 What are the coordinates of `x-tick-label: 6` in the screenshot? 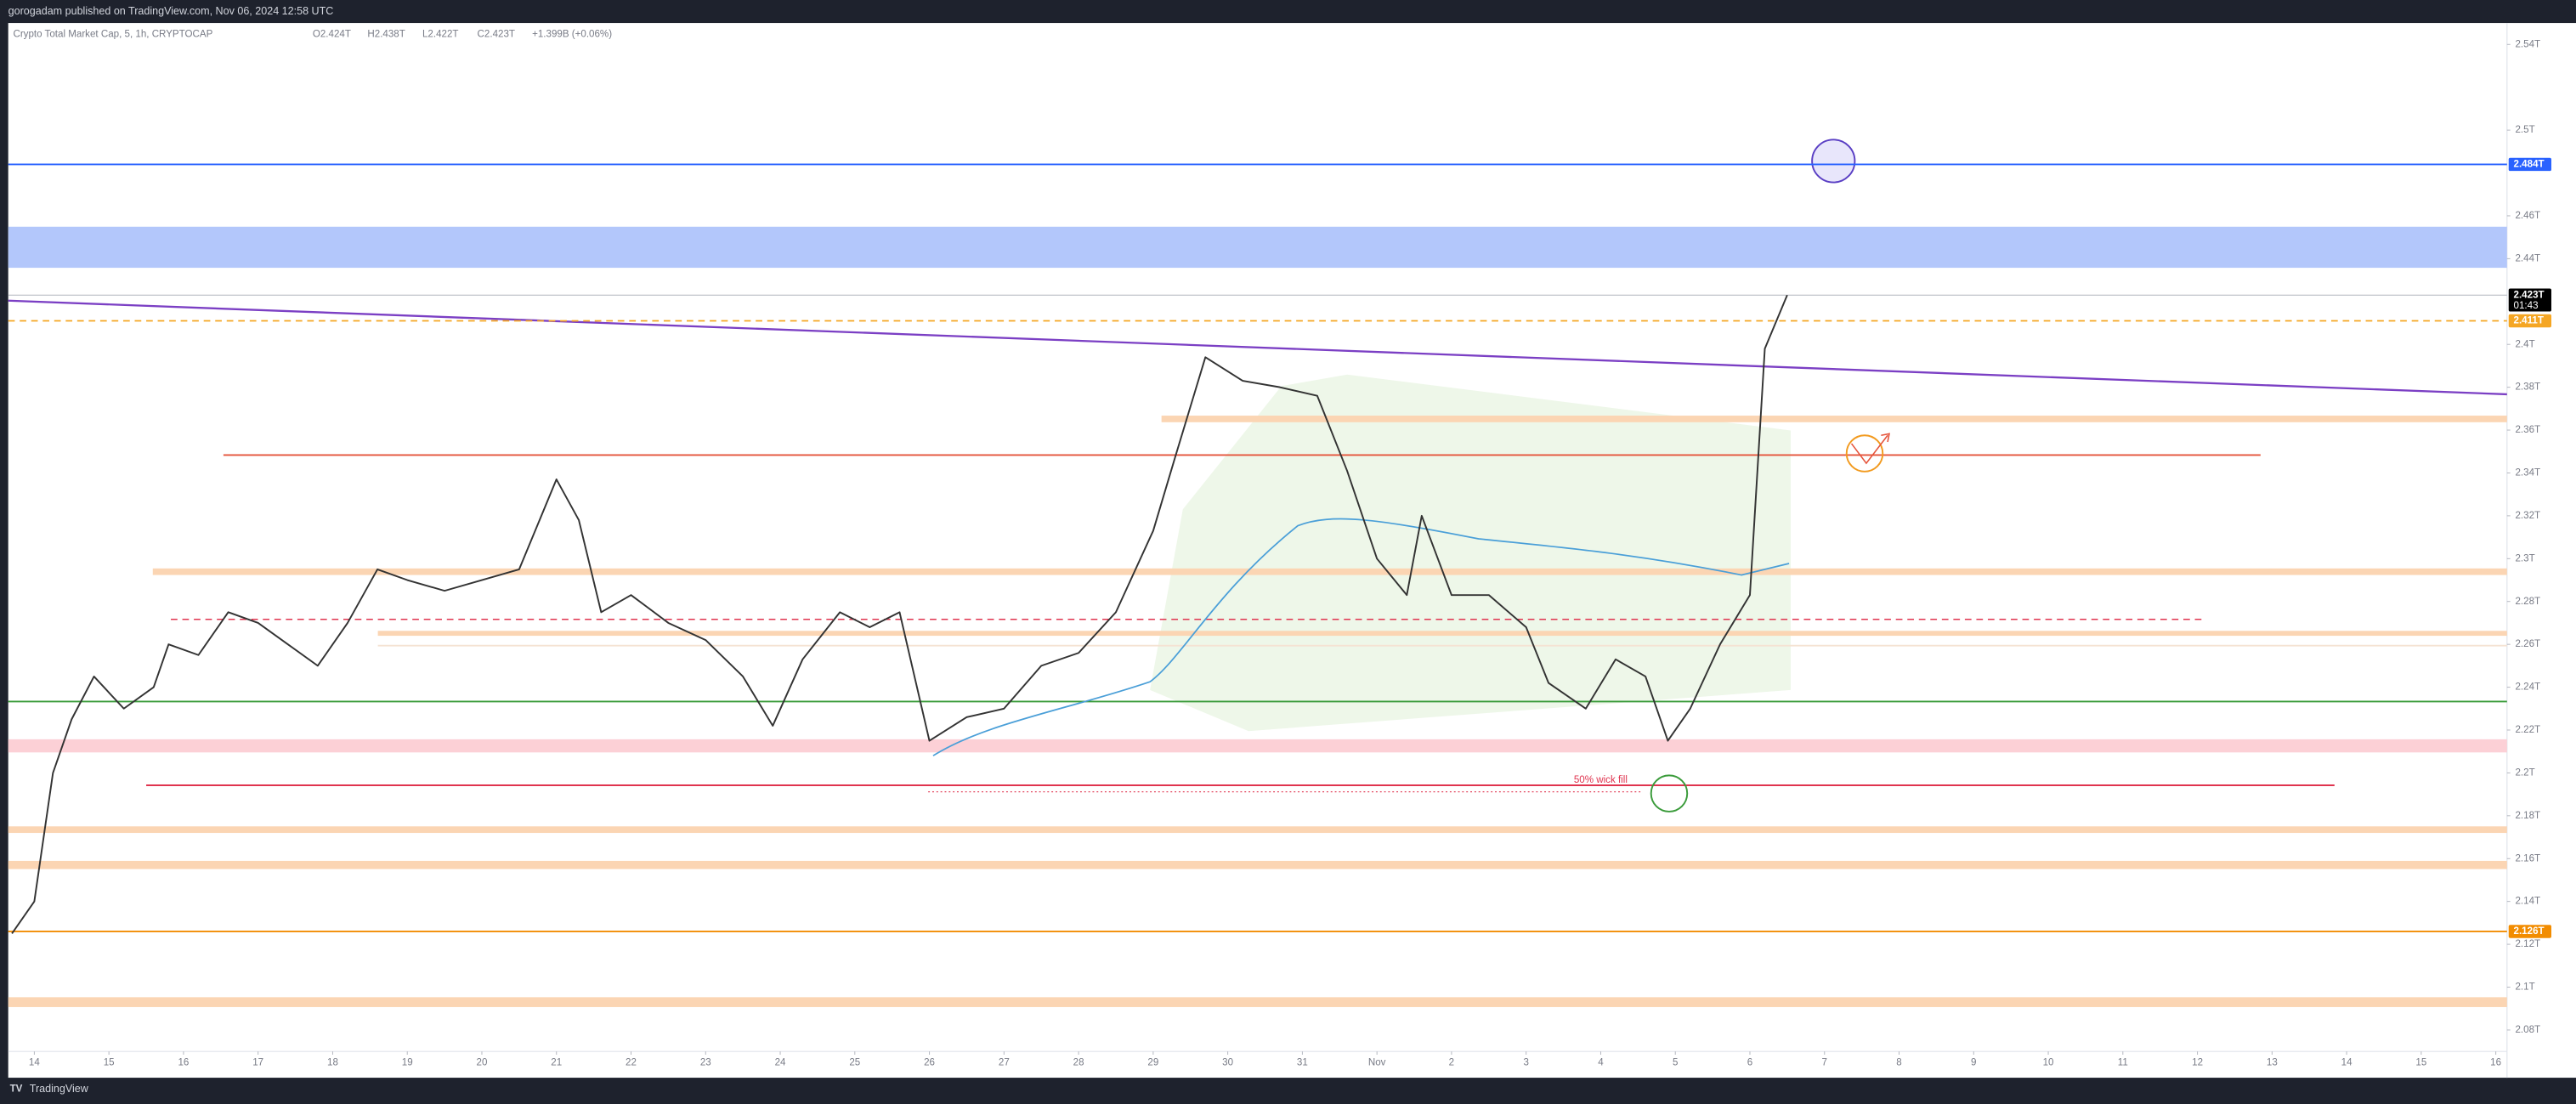 It's located at (1749, 1063).